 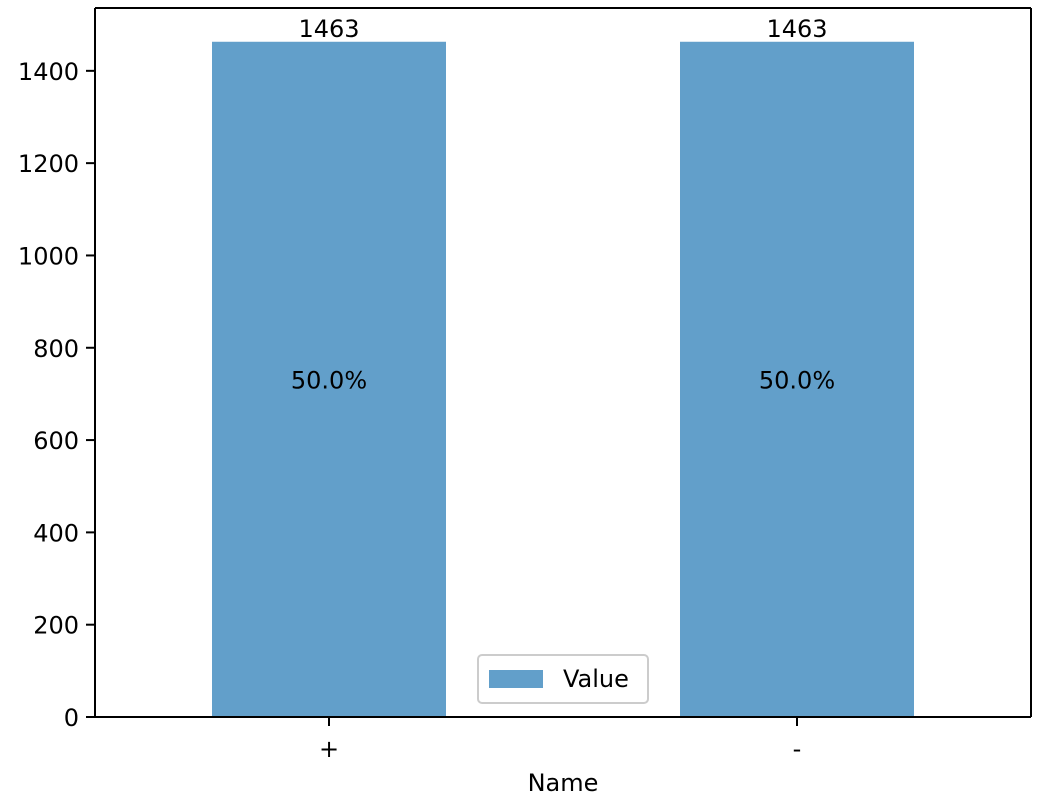 What do you see at coordinates (56, 349) in the screenshot?
I see `y-tick-label: 800` at bounding box center [56, 349].